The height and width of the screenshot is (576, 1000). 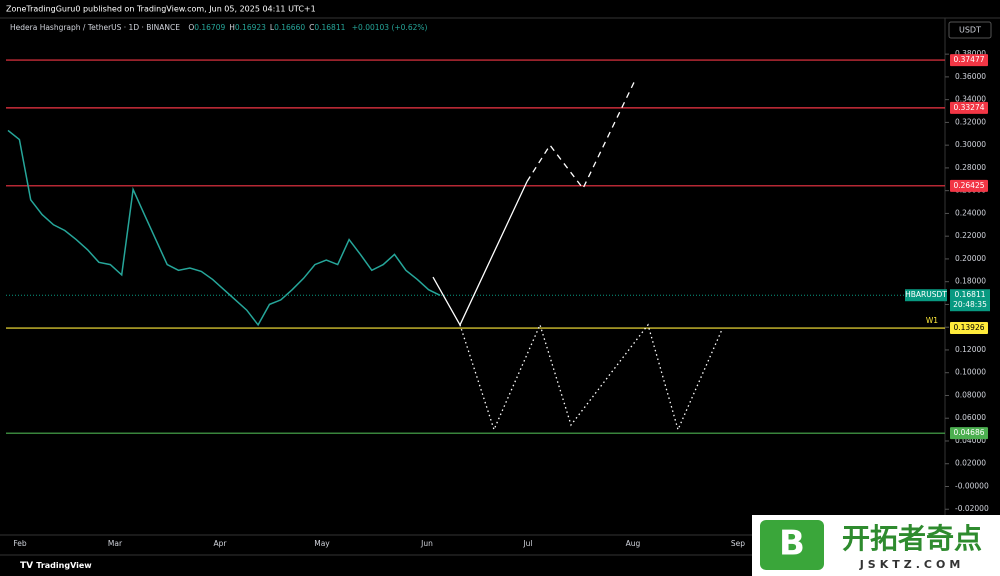 What do you see at coordinates (224, 228) in the screenshot?
I see `price-line` at bounding box center [224, 228].